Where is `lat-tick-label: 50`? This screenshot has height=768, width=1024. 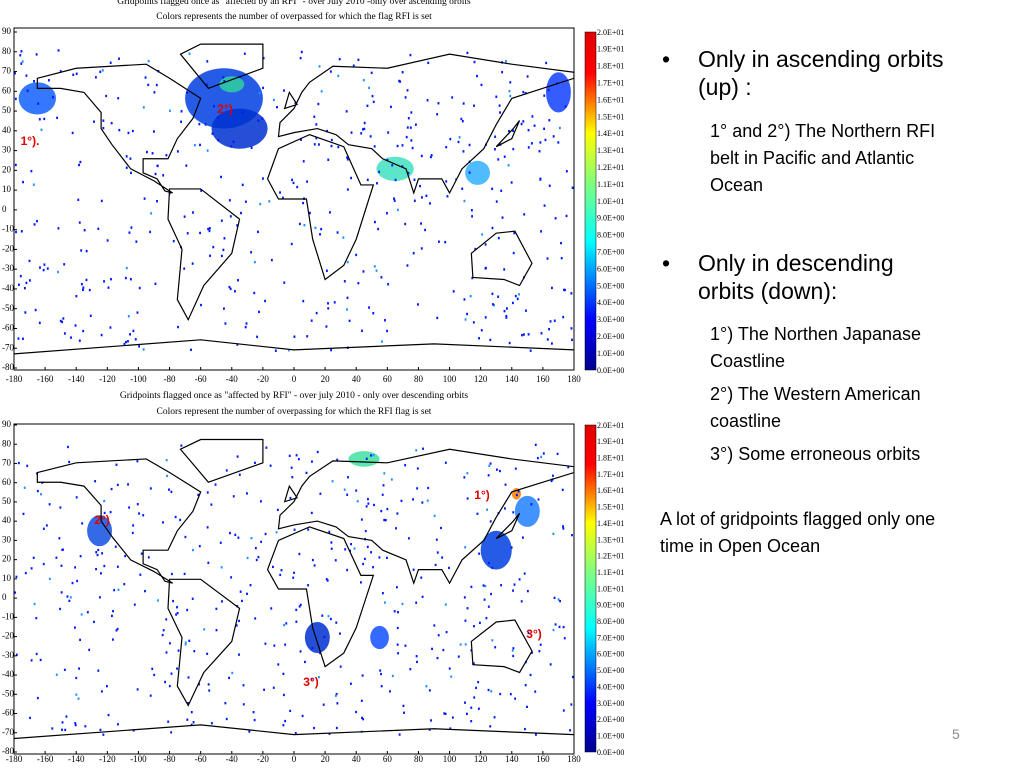 lat-tick-label: 50 is located at coordinates (7, 501).